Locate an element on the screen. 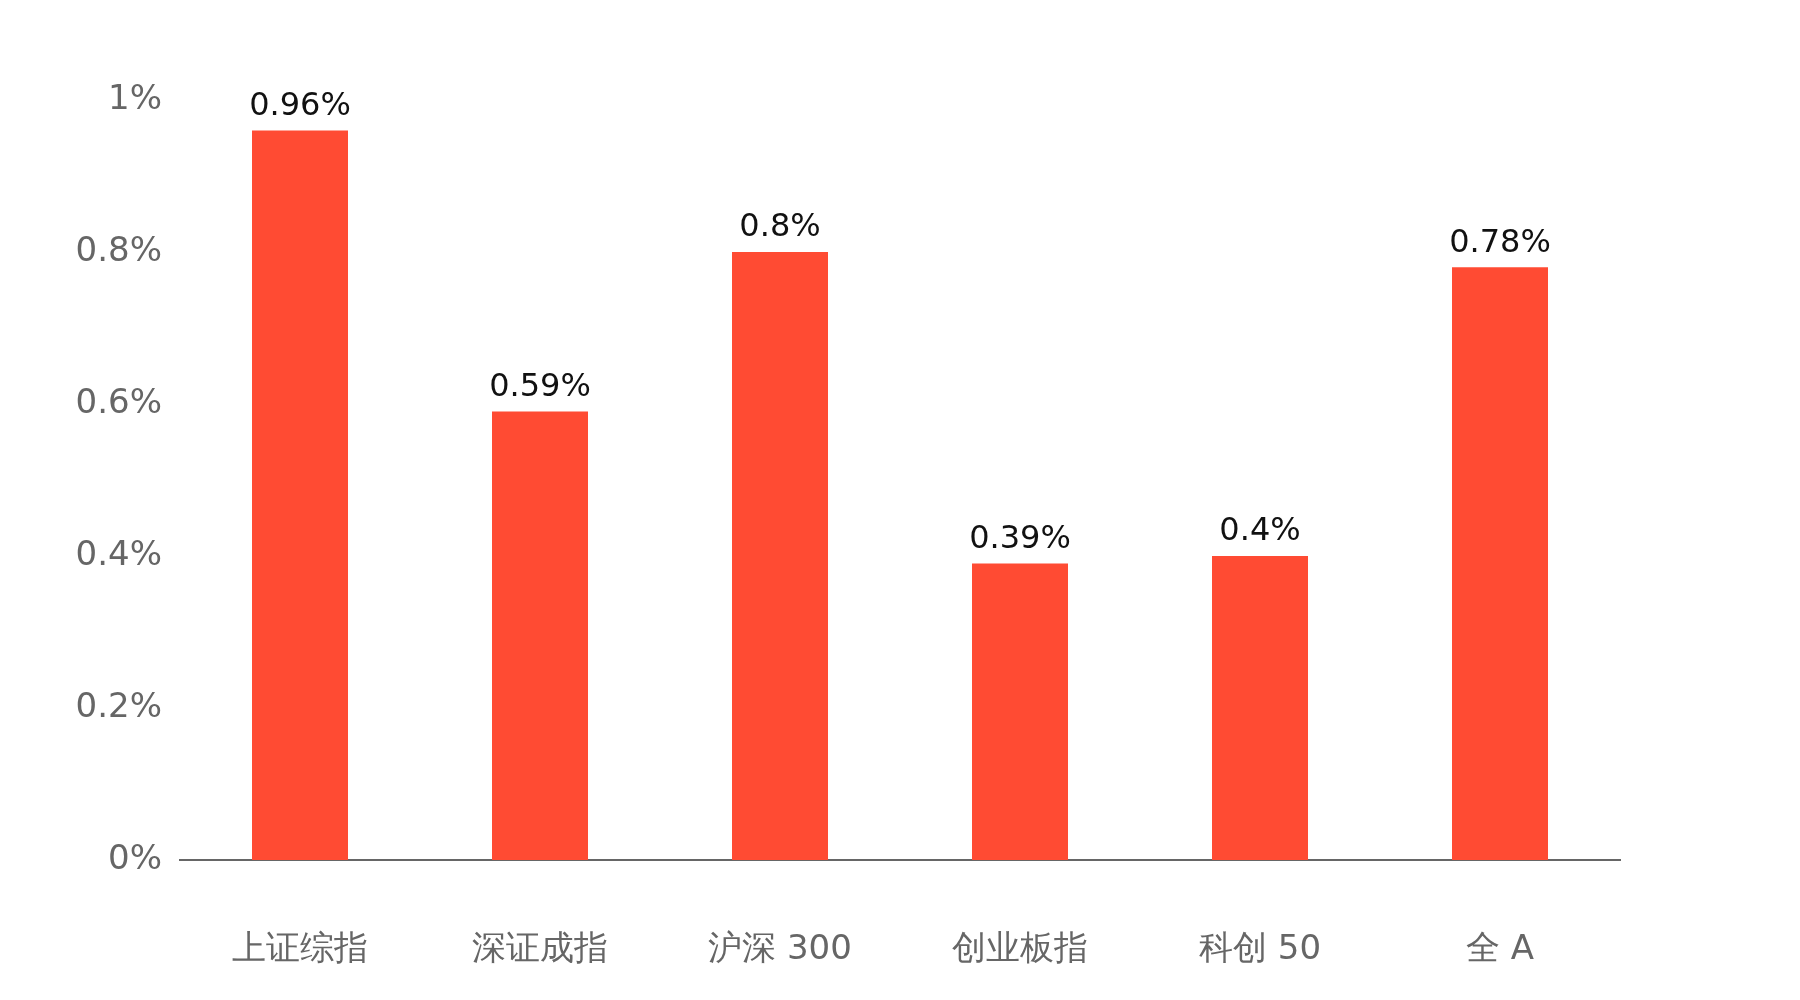 The image size is (1800, 1000). x-tick-label: 上证综指 is located at coordinates (300, 947).